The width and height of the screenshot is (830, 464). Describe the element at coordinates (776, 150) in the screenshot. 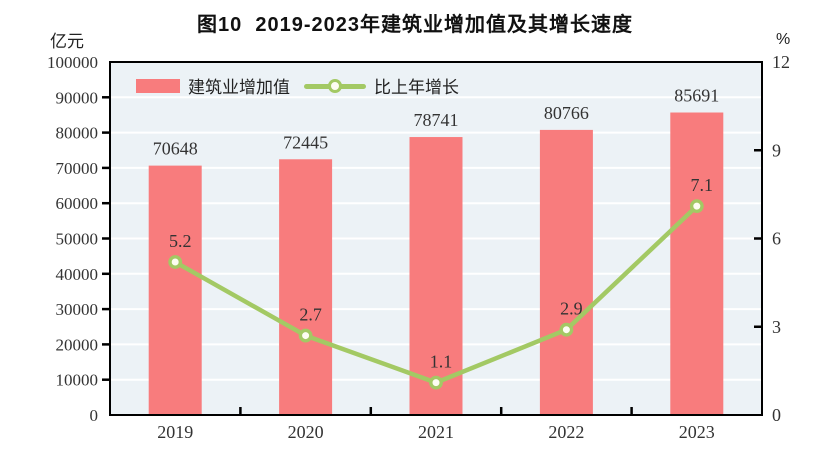

I see `right-axis-label: 9` at that location.